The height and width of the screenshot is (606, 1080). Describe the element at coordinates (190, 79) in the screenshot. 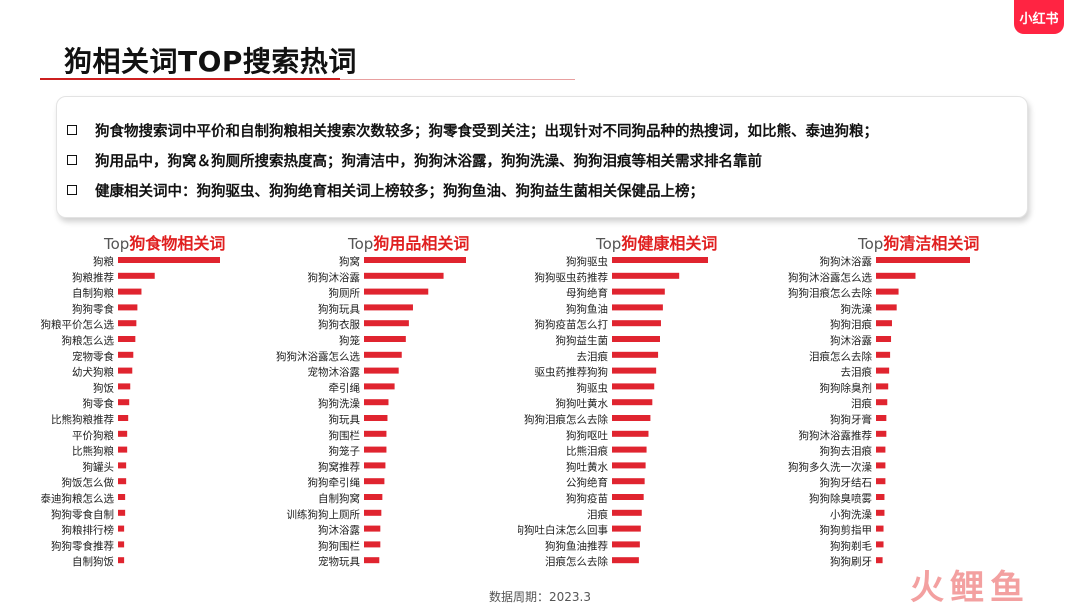

I see `title-underline` at that location.